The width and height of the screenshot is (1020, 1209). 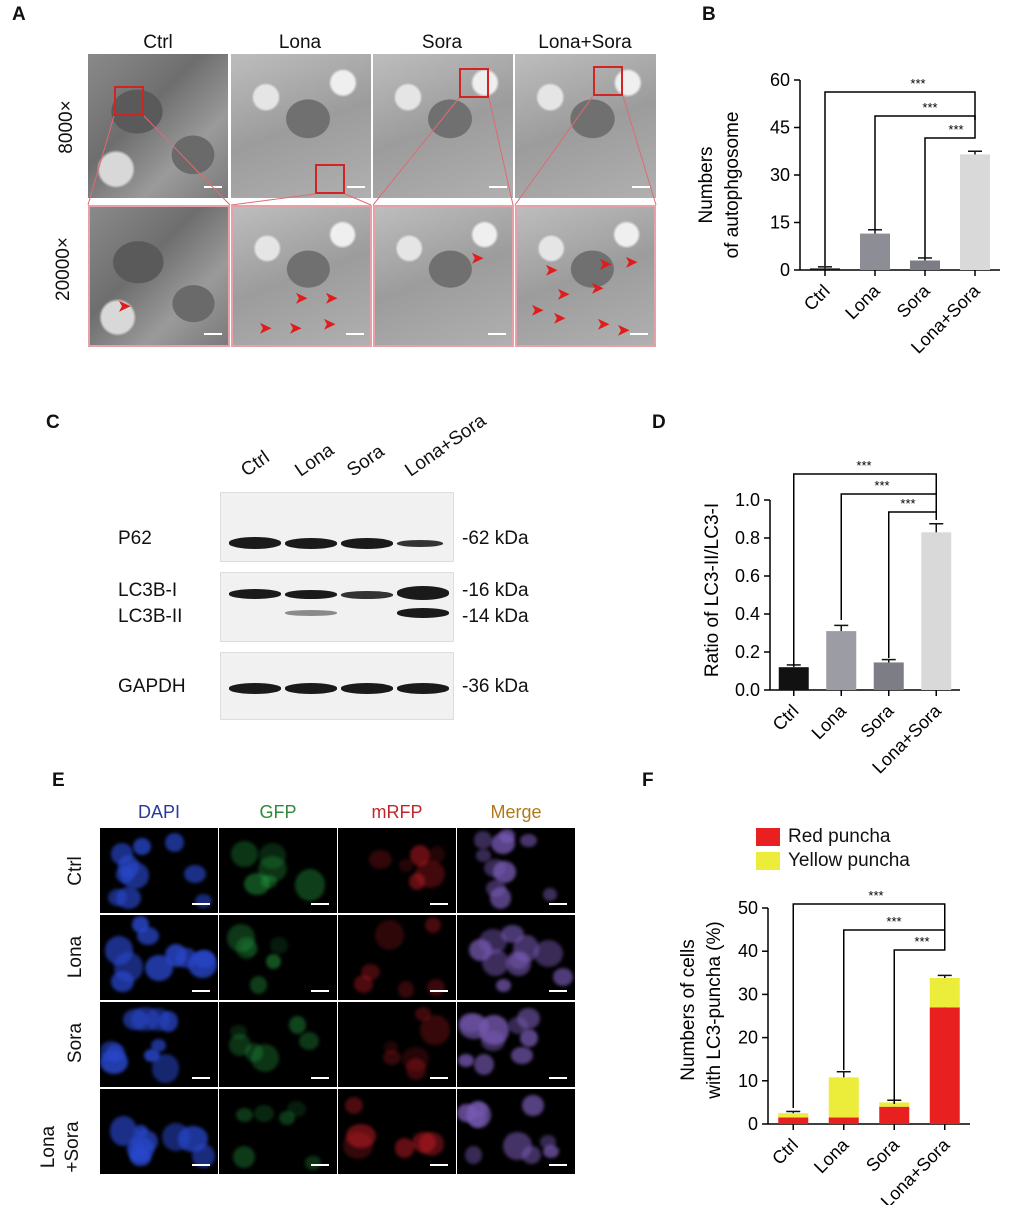 What do you see at coordinates (688, 1010) in the screenshot?
I see `panel-f-ylabel-line1: Numbers of cells` at bounding box center [688, 1010].